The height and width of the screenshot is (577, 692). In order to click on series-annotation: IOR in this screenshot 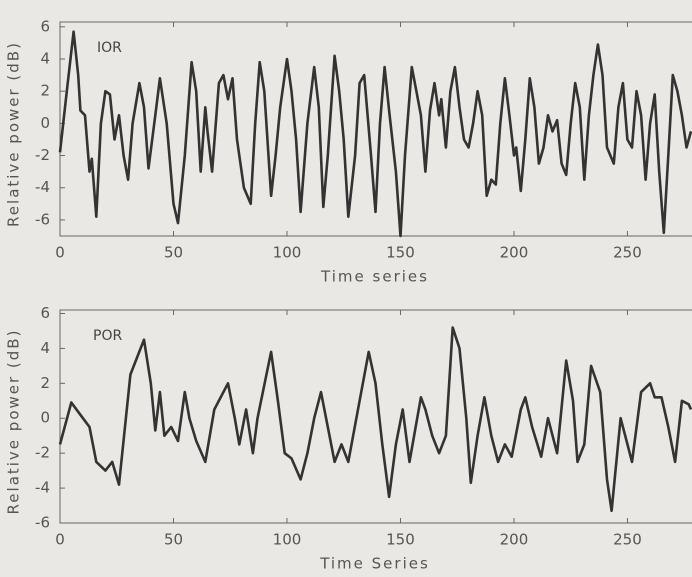, I will do `click(109, 48)`.